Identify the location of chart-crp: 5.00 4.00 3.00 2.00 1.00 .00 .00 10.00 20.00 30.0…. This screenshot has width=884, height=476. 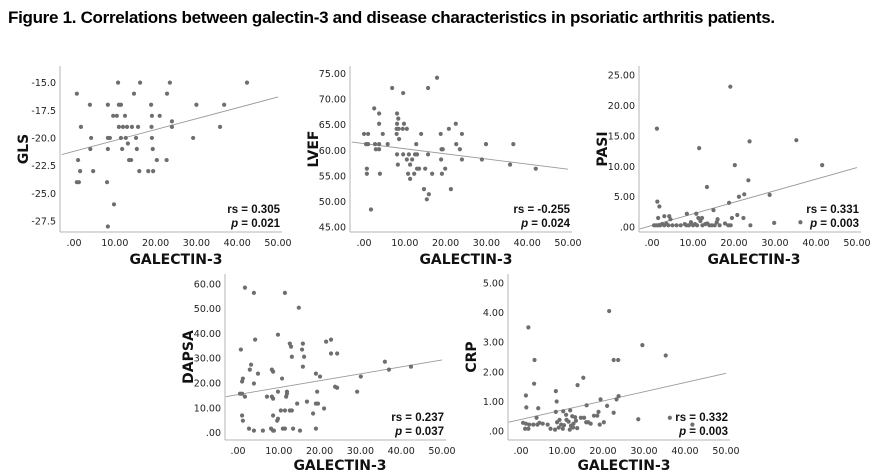
(602, 374).